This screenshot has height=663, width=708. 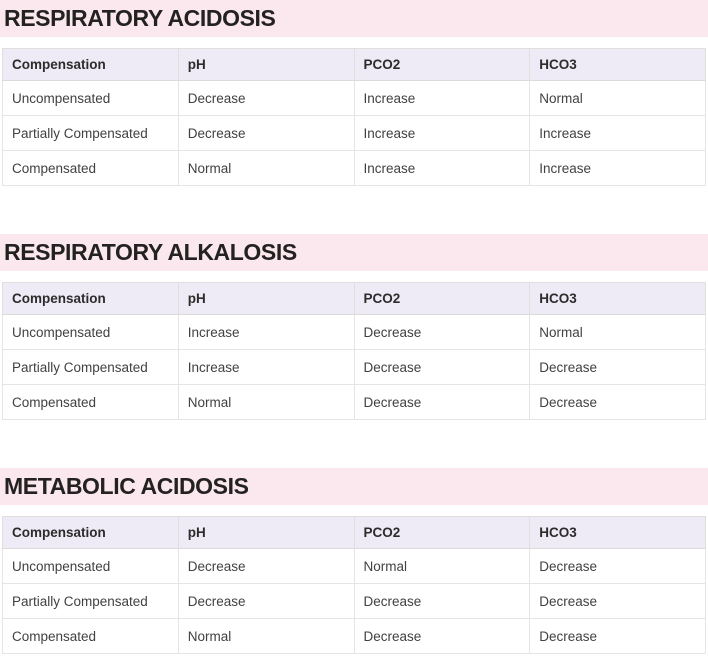 I want to click on table-row: Uncompensated Decrease Increase Normal, so click(x=354, y=98).